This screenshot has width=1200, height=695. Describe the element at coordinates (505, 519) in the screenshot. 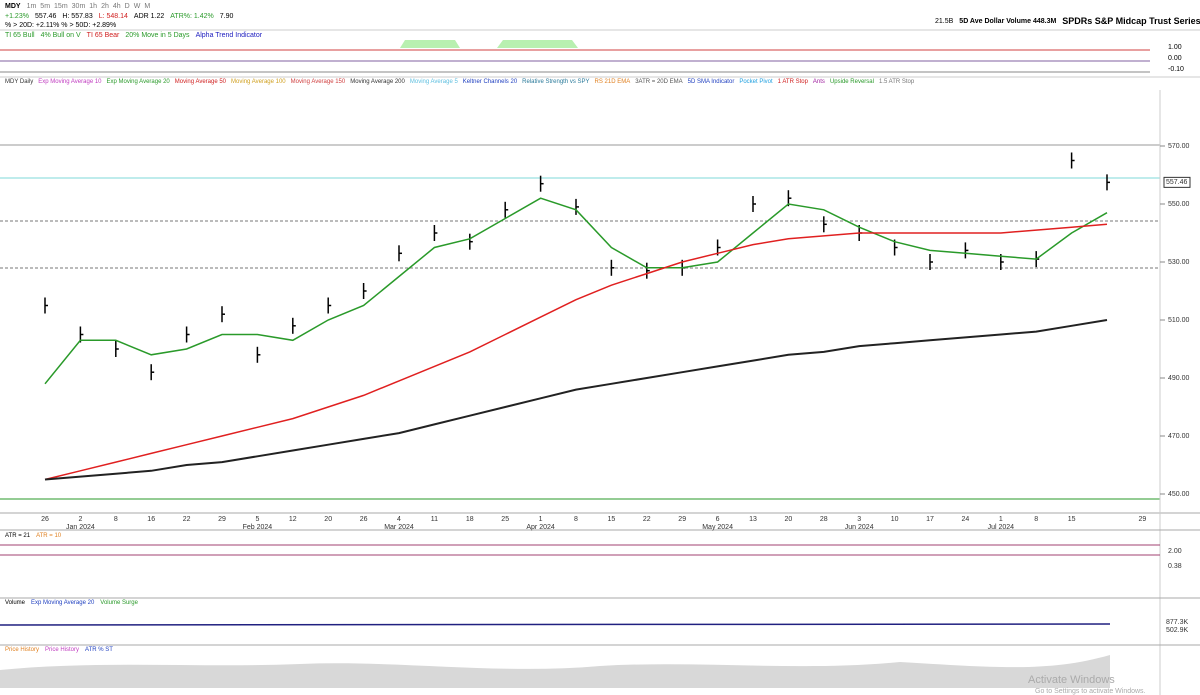

I see `x-tick-label: 25` at that location.